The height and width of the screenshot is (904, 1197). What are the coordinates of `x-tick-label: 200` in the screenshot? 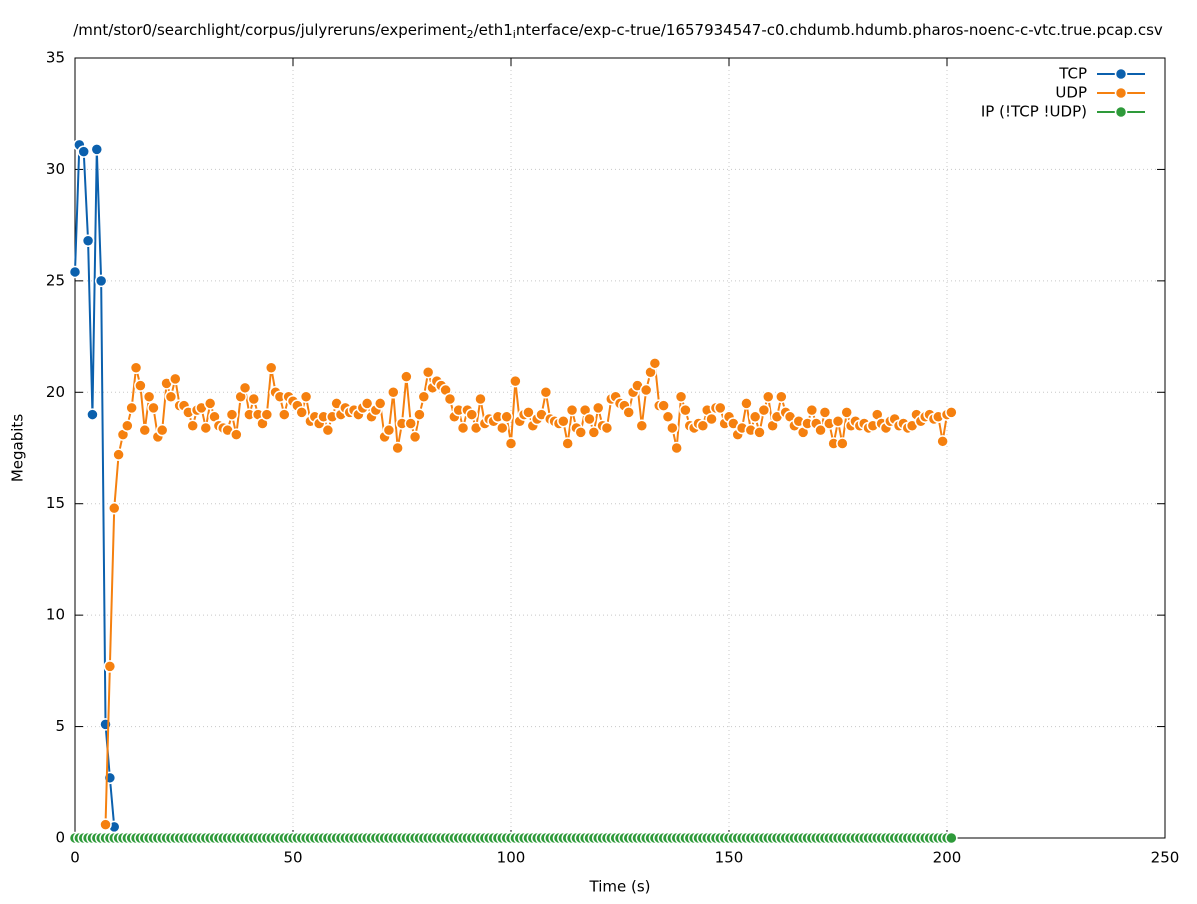 It's located at (947, 858).